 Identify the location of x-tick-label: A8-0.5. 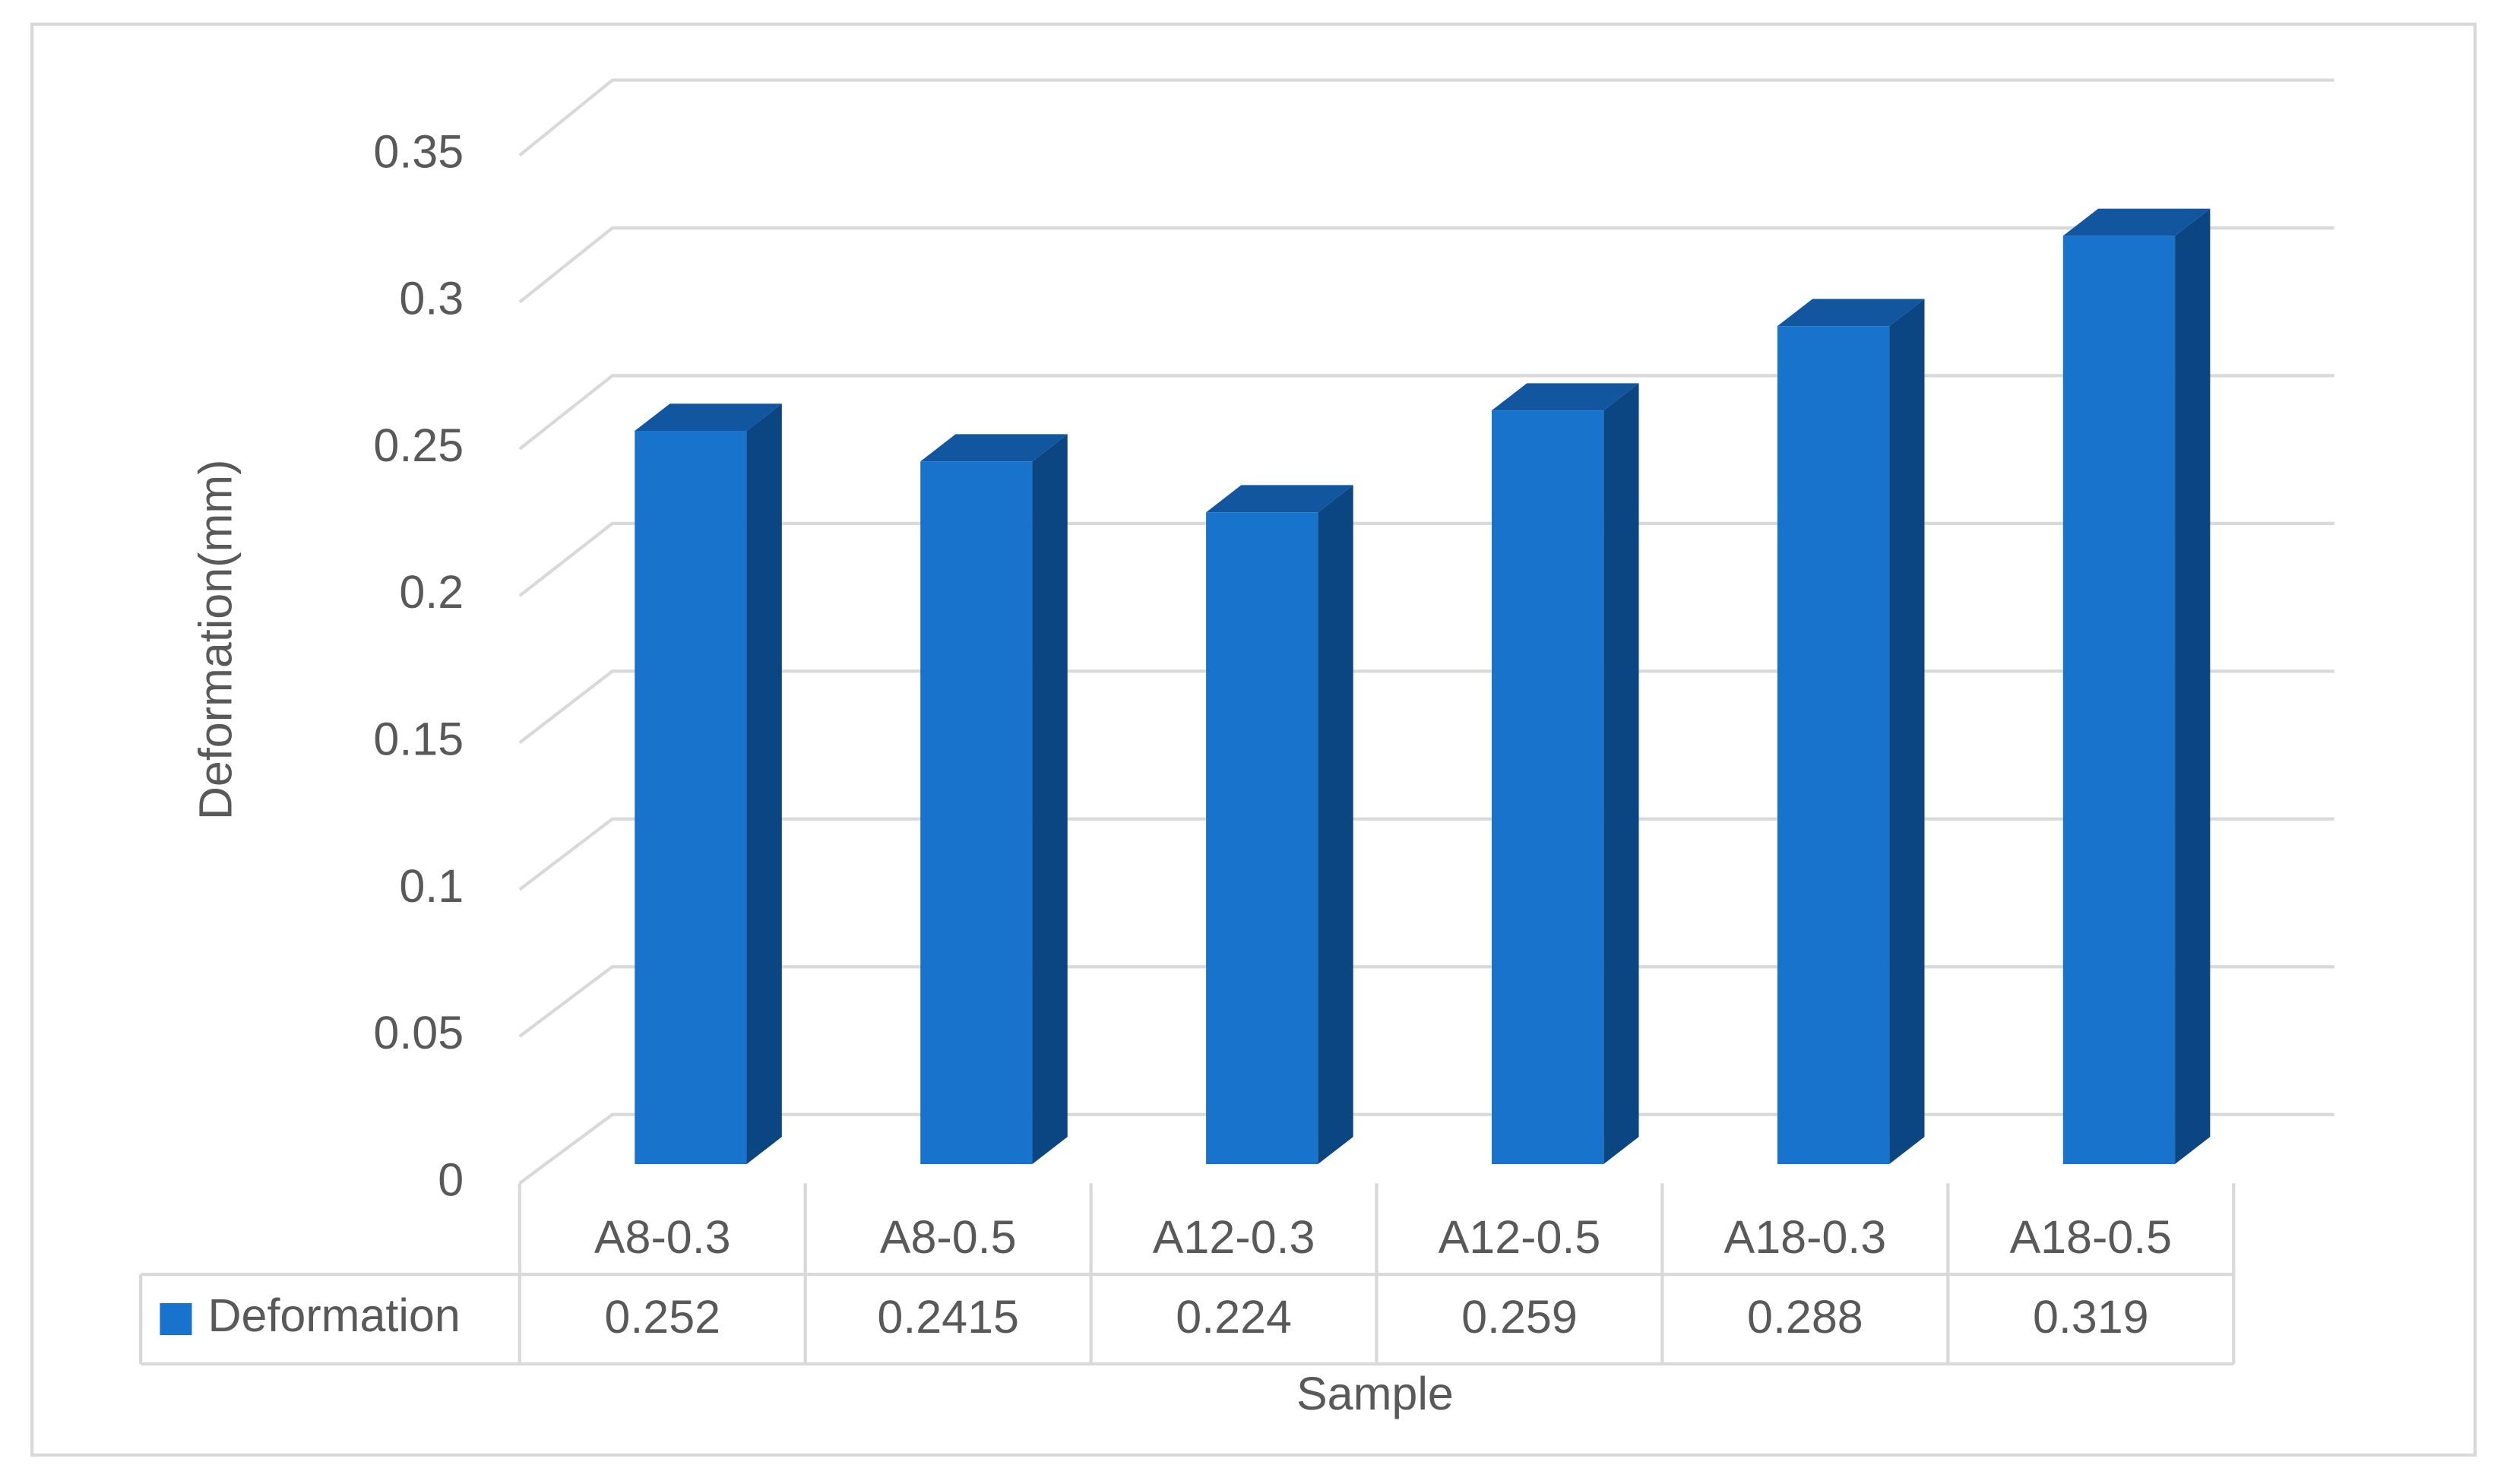
(948, 1237).